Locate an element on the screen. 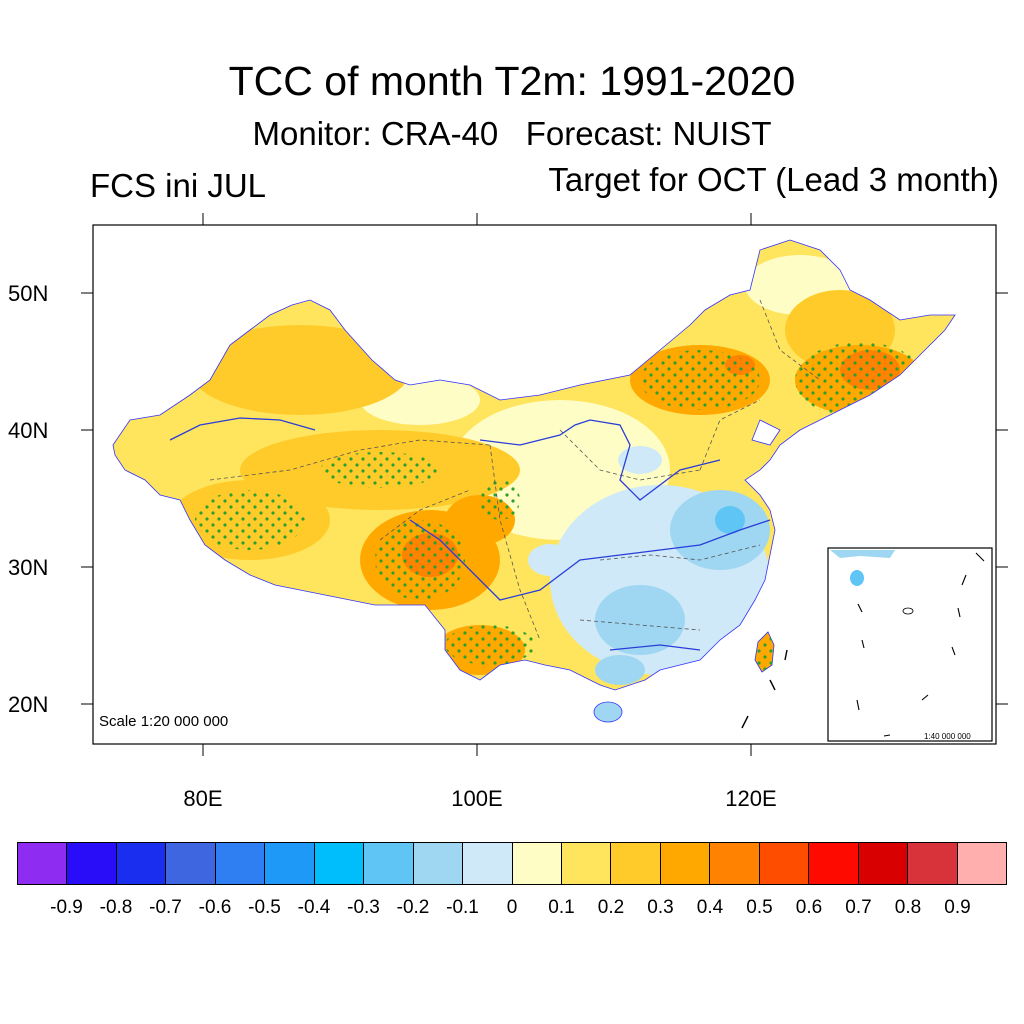 This screenshot has width=1024, height=1024. south-china-sea-inset: 1:40 000 000 is located at coordinates (910, 644).